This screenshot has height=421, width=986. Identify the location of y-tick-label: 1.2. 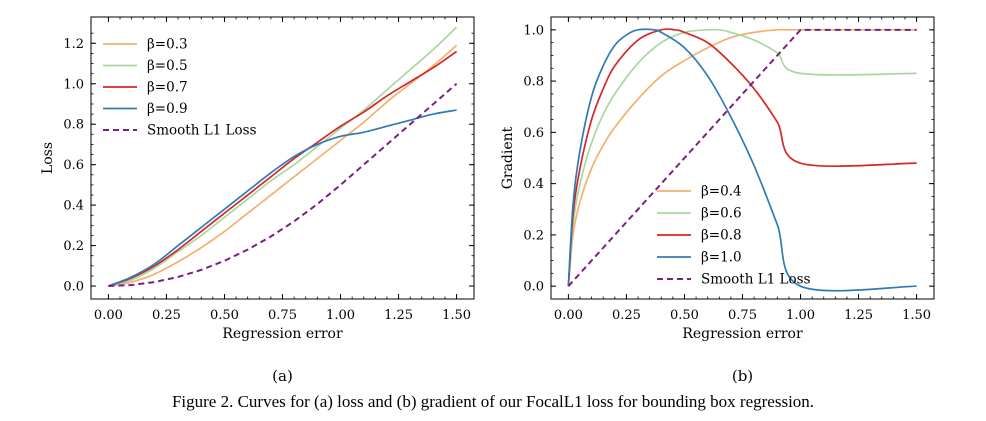
(73, 44).